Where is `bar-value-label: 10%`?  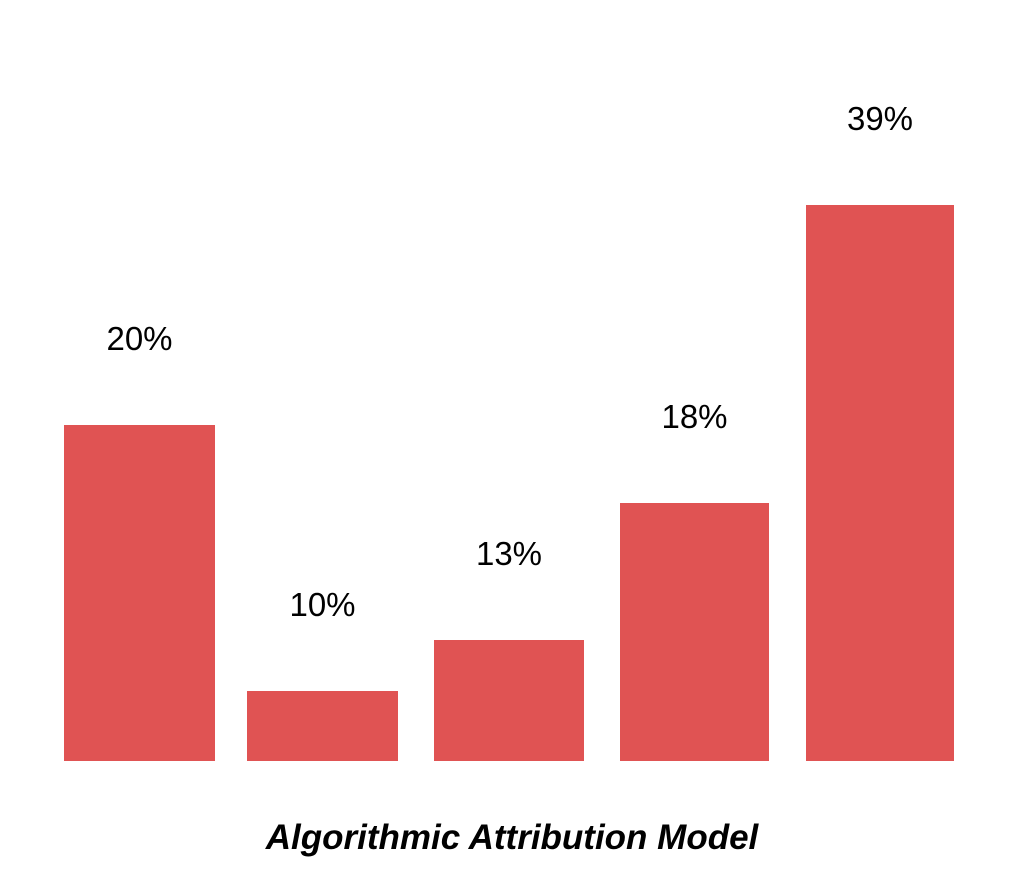
bar-value-label: 10% is located at coordinates (322, 604).